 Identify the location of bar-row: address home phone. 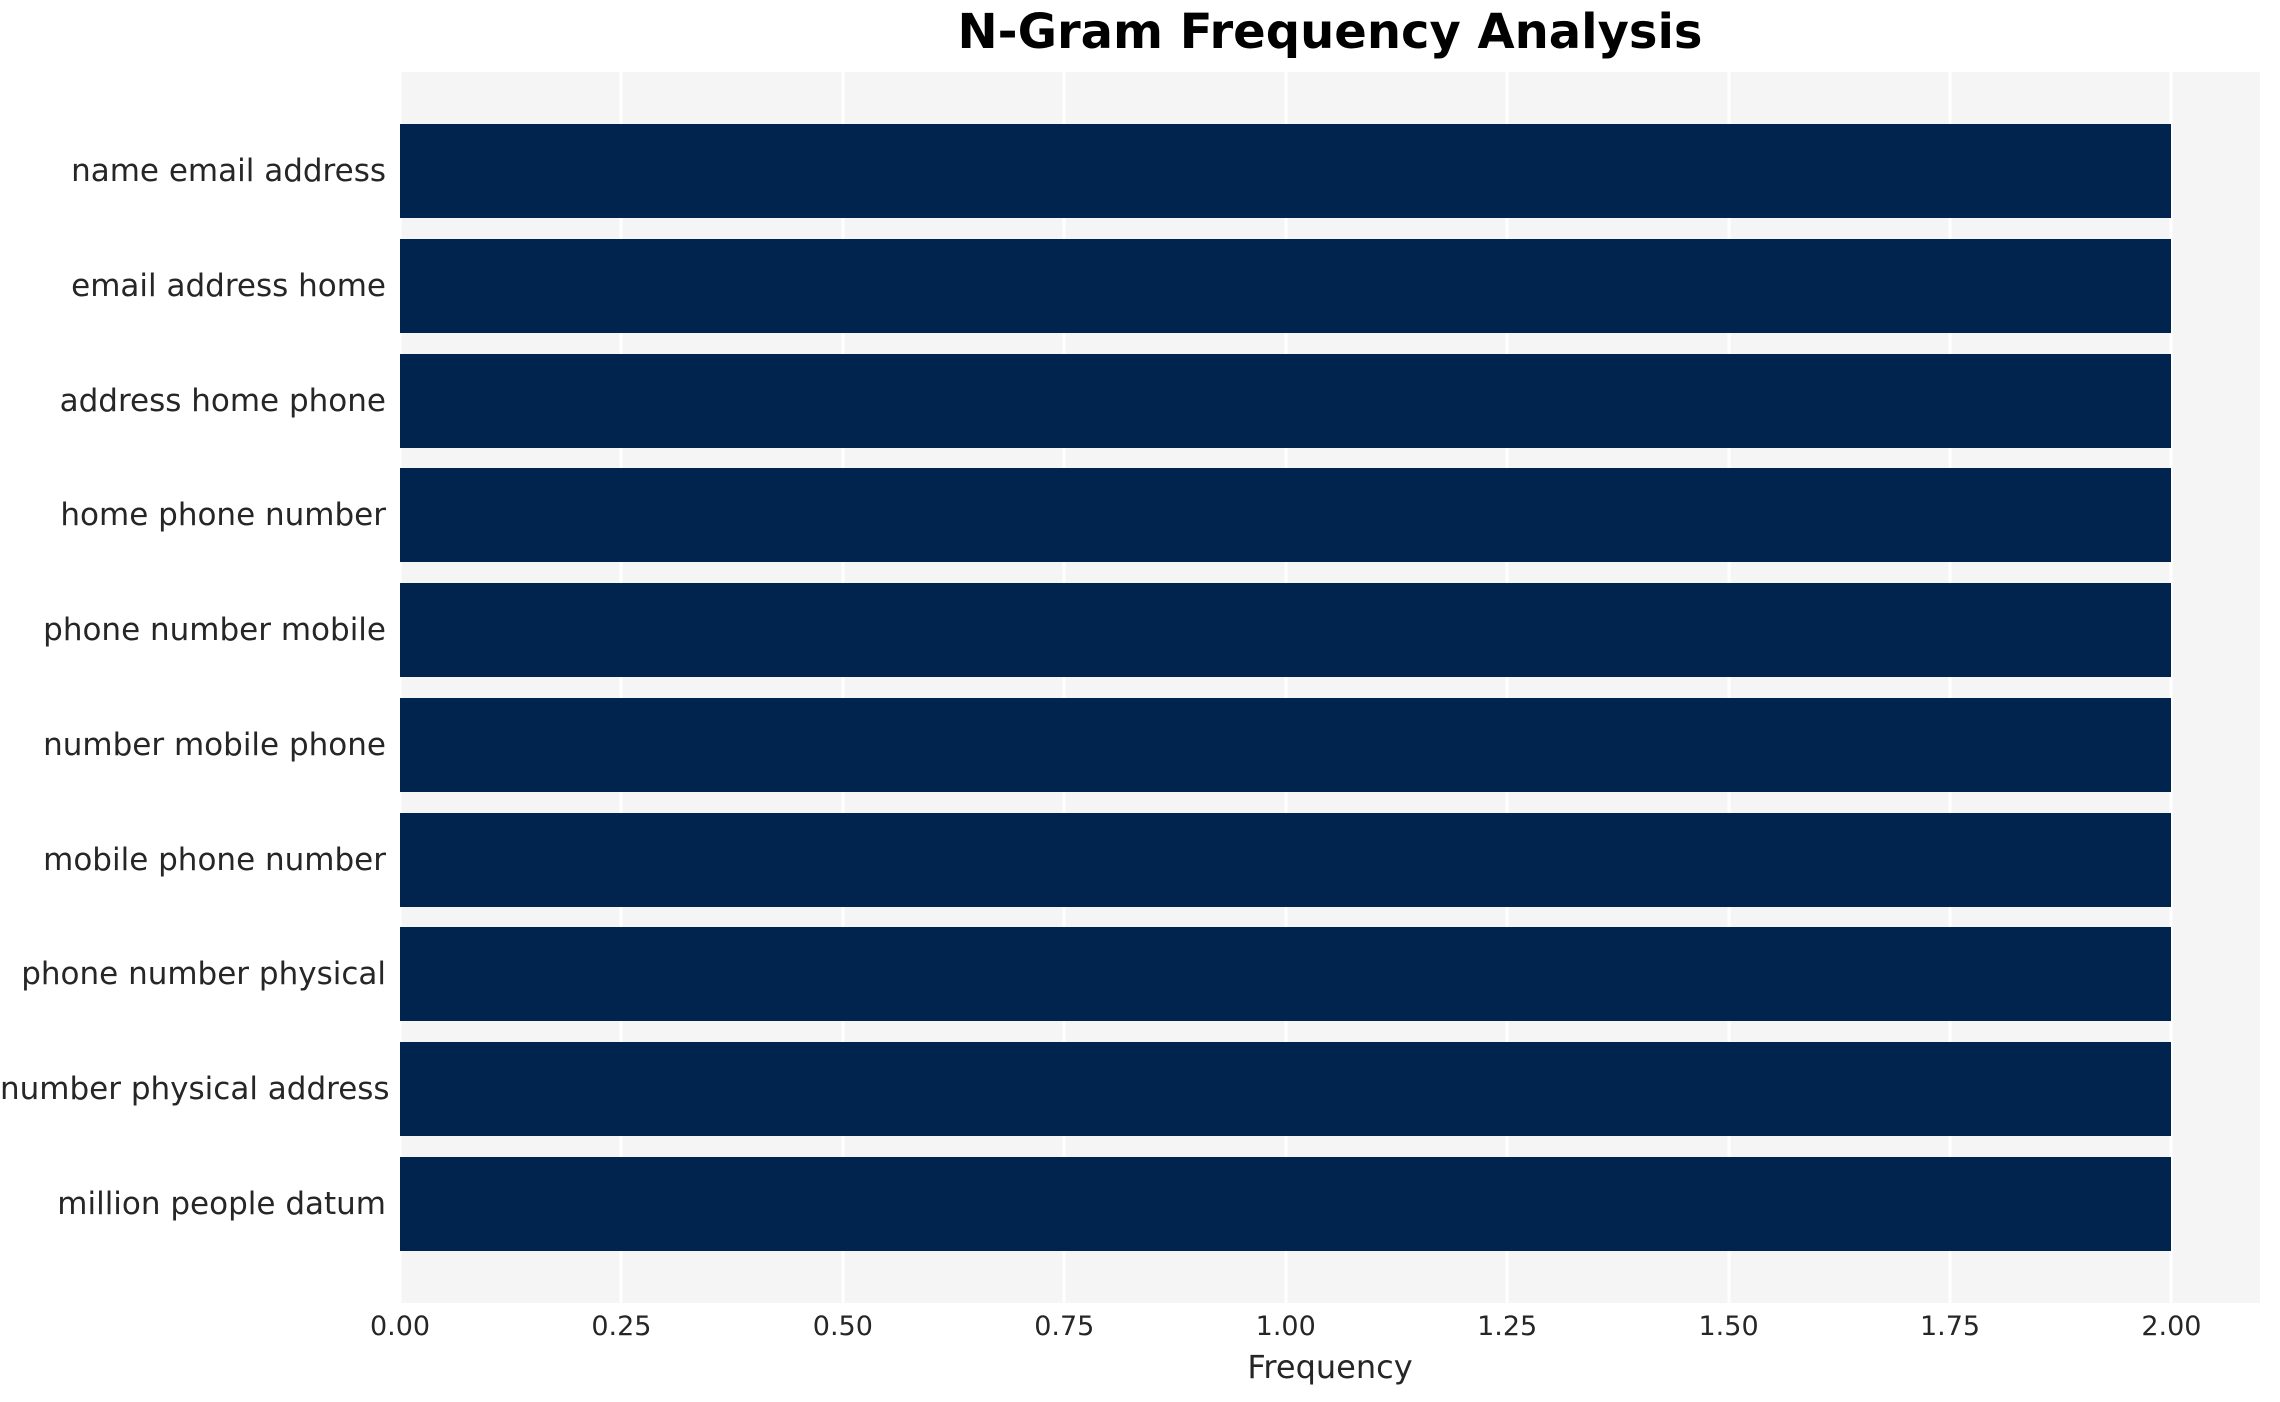
(1130, 400).